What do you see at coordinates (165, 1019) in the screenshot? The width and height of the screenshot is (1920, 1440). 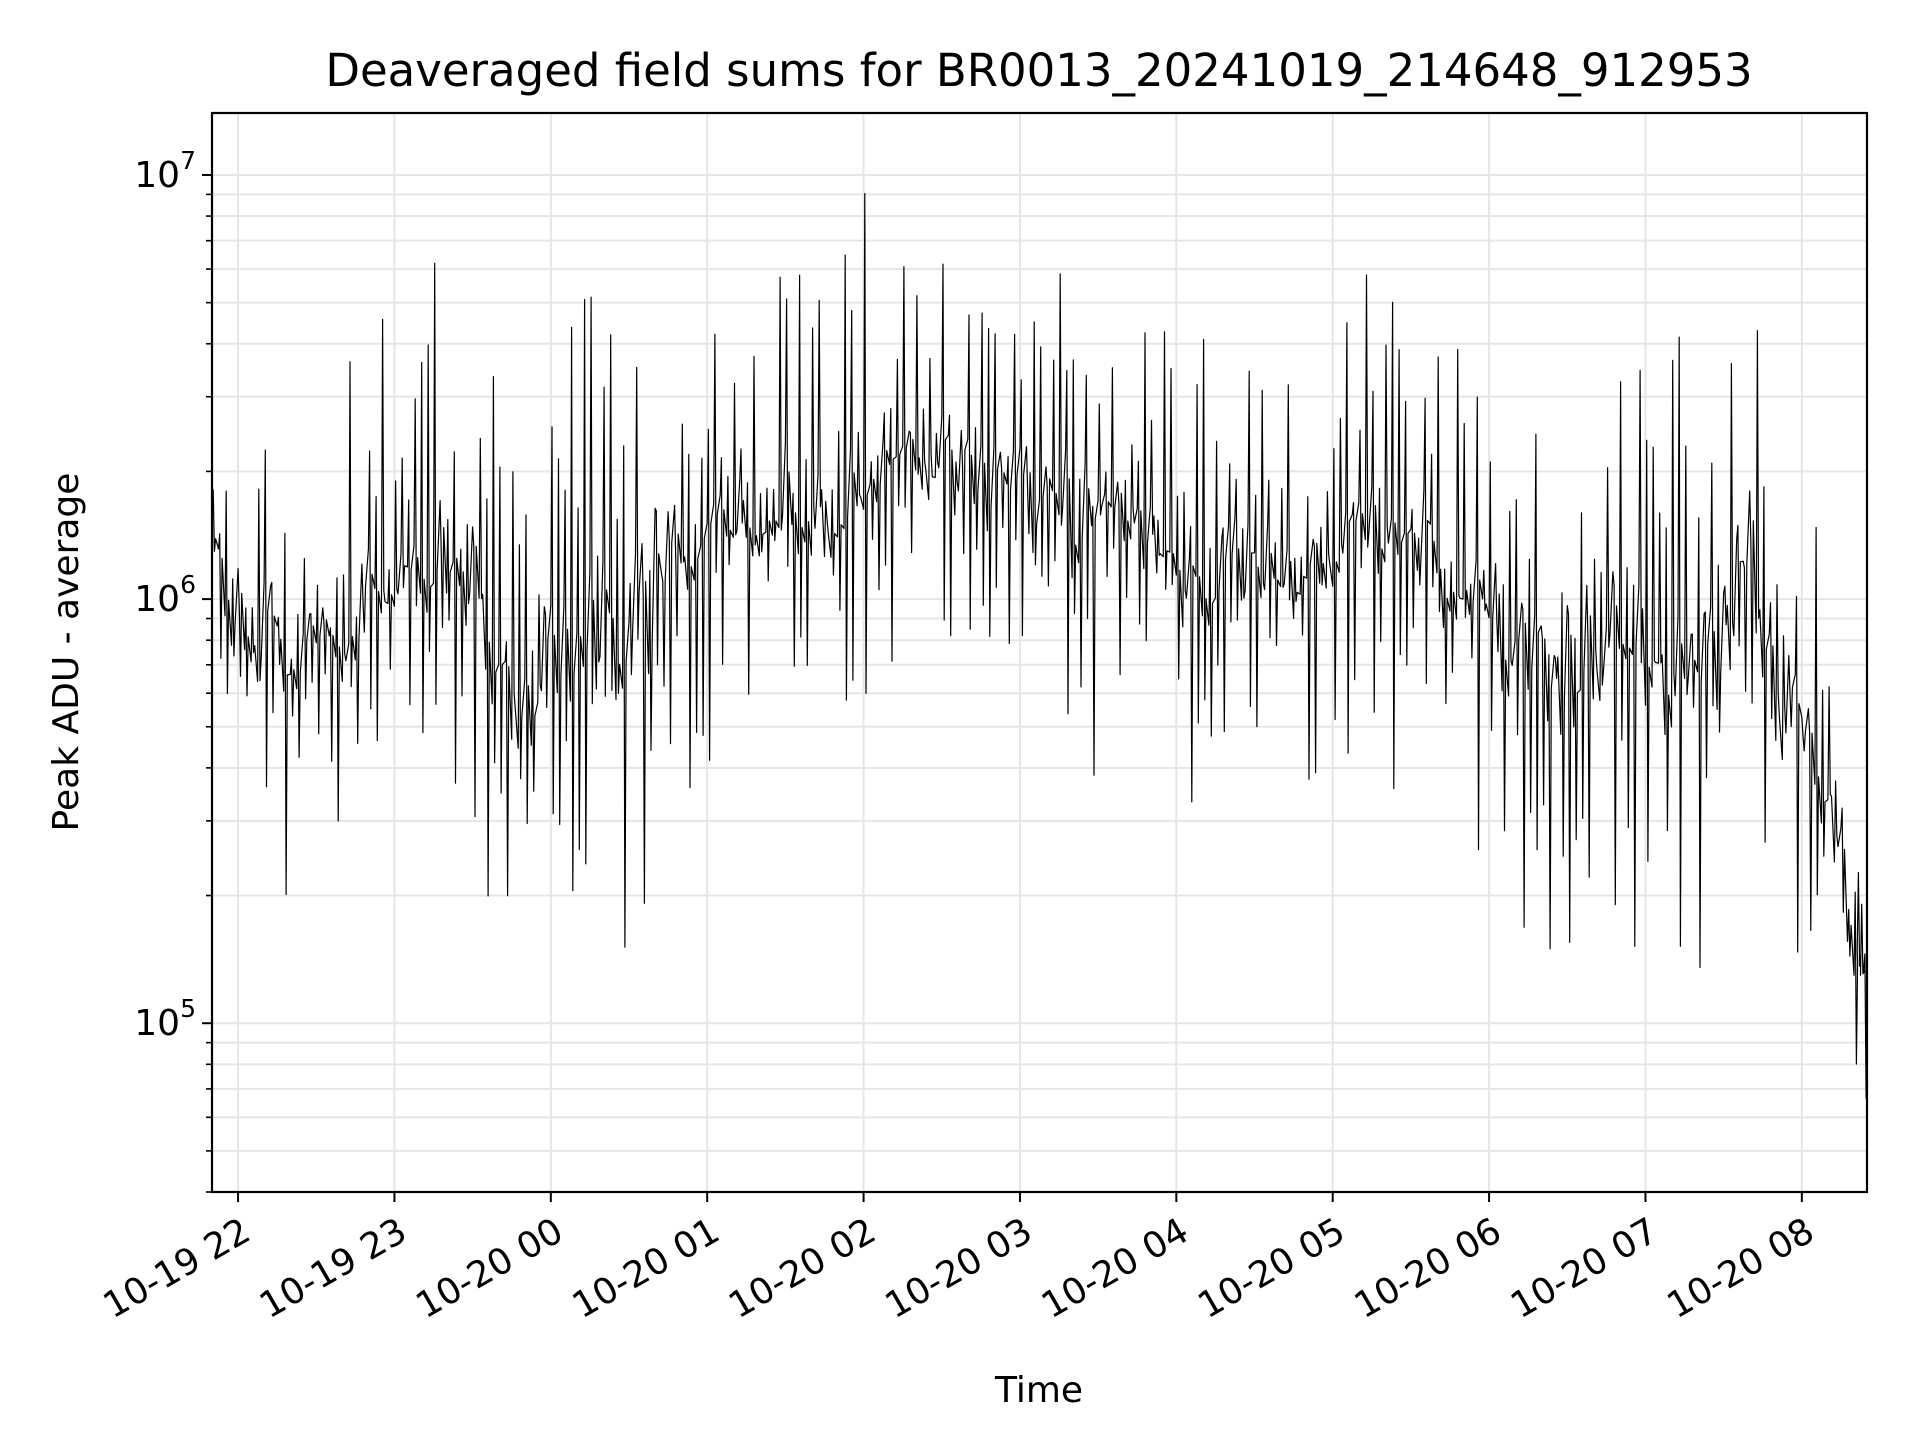 I see `y-tick-label: 10⁵` at bounding box center [165, 1019].